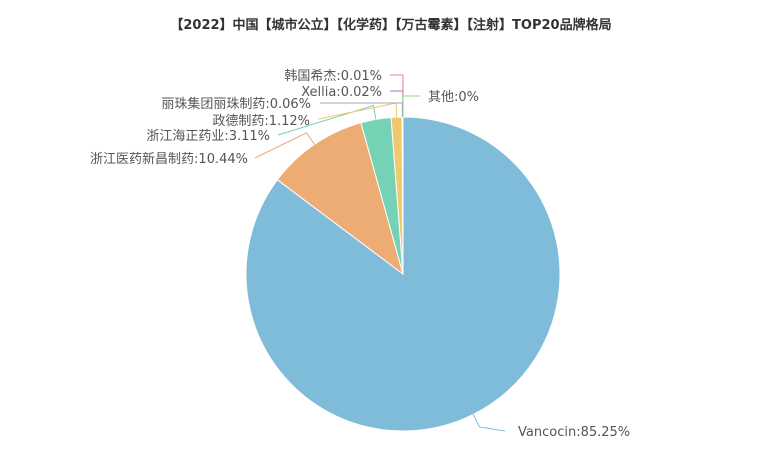 Image resolution: width=782 pixels, height=474 pixels. Describe the element at coordinates (236, 104) in the screenshot. I see `slice-label: 丽珠集团丽珠制药:0.06%` at that location.